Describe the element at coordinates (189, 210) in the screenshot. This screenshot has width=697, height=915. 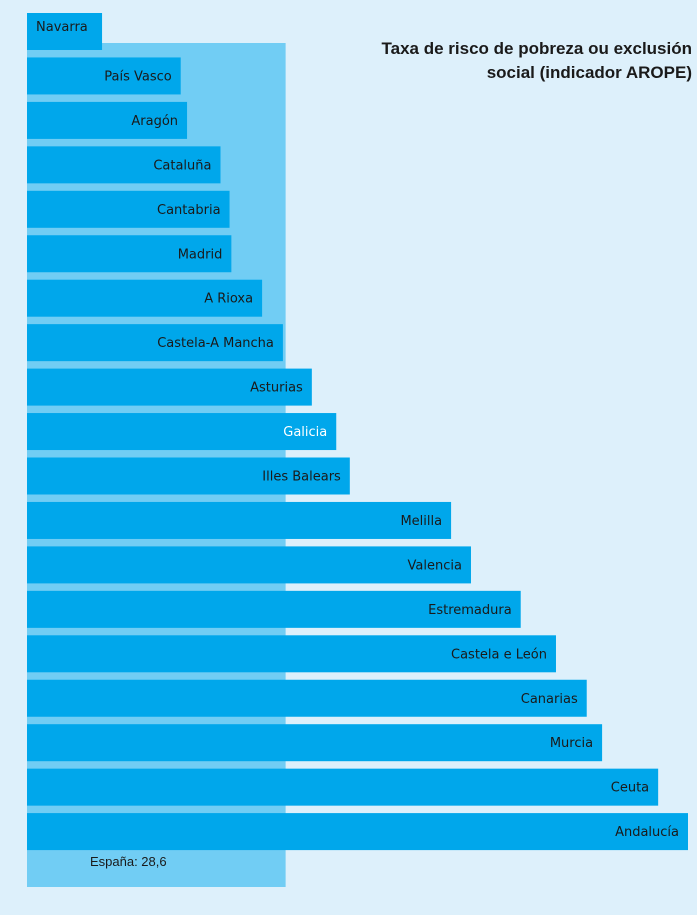
I see `bar-label-4: Cantabria` at that location.